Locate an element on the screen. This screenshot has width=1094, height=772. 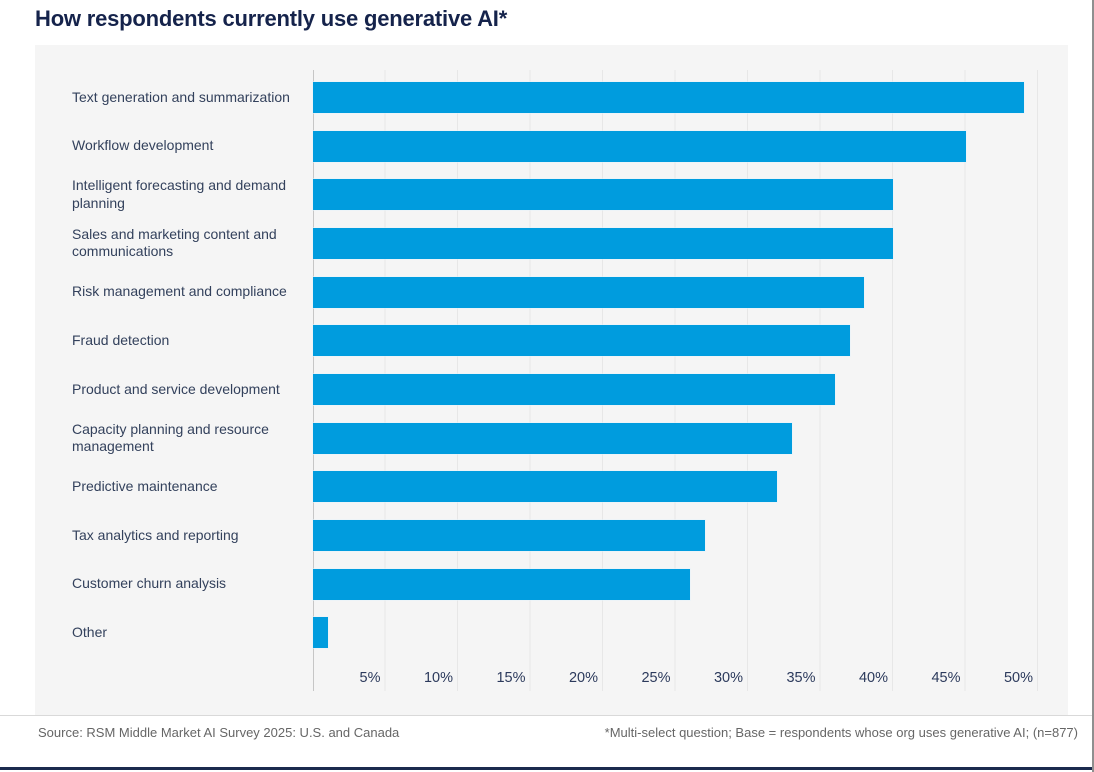
bar-row: Product and service development is located at coordinates (551, 389).